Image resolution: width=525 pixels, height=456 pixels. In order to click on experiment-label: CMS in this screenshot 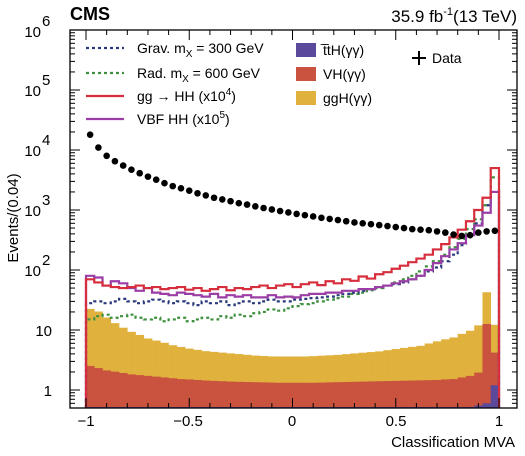, I will do `click(90, 14)`.